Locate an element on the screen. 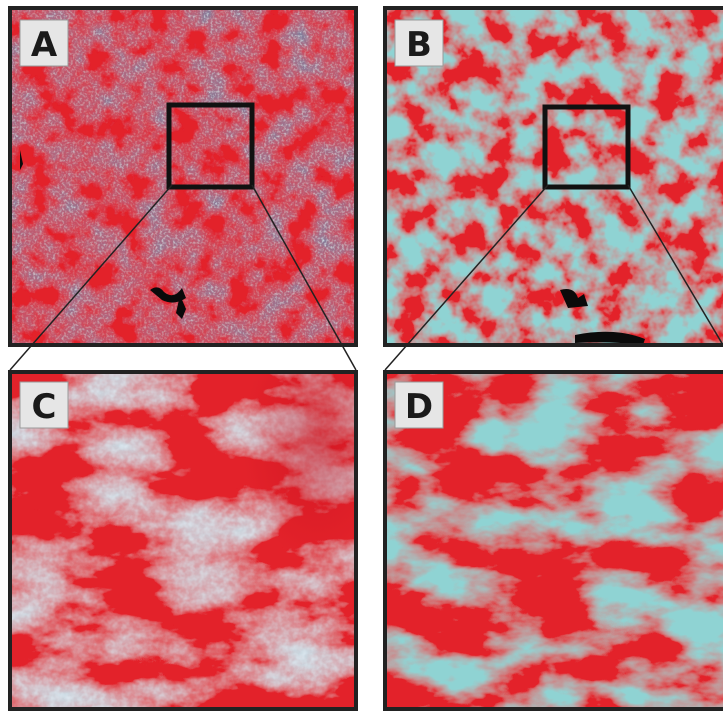  panel-b-dark-features is located at coordinates (602, 317).